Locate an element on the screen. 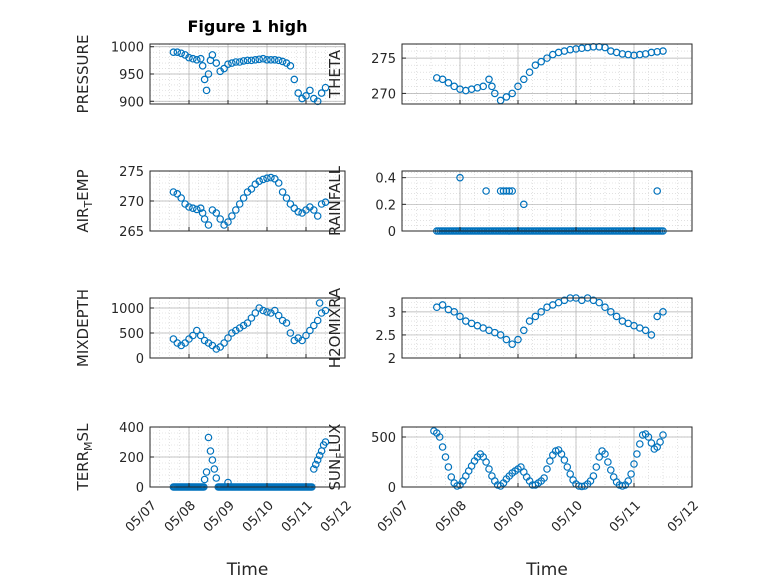  y-axis-label: SUNFLUX is located at coordinates (336, 457).